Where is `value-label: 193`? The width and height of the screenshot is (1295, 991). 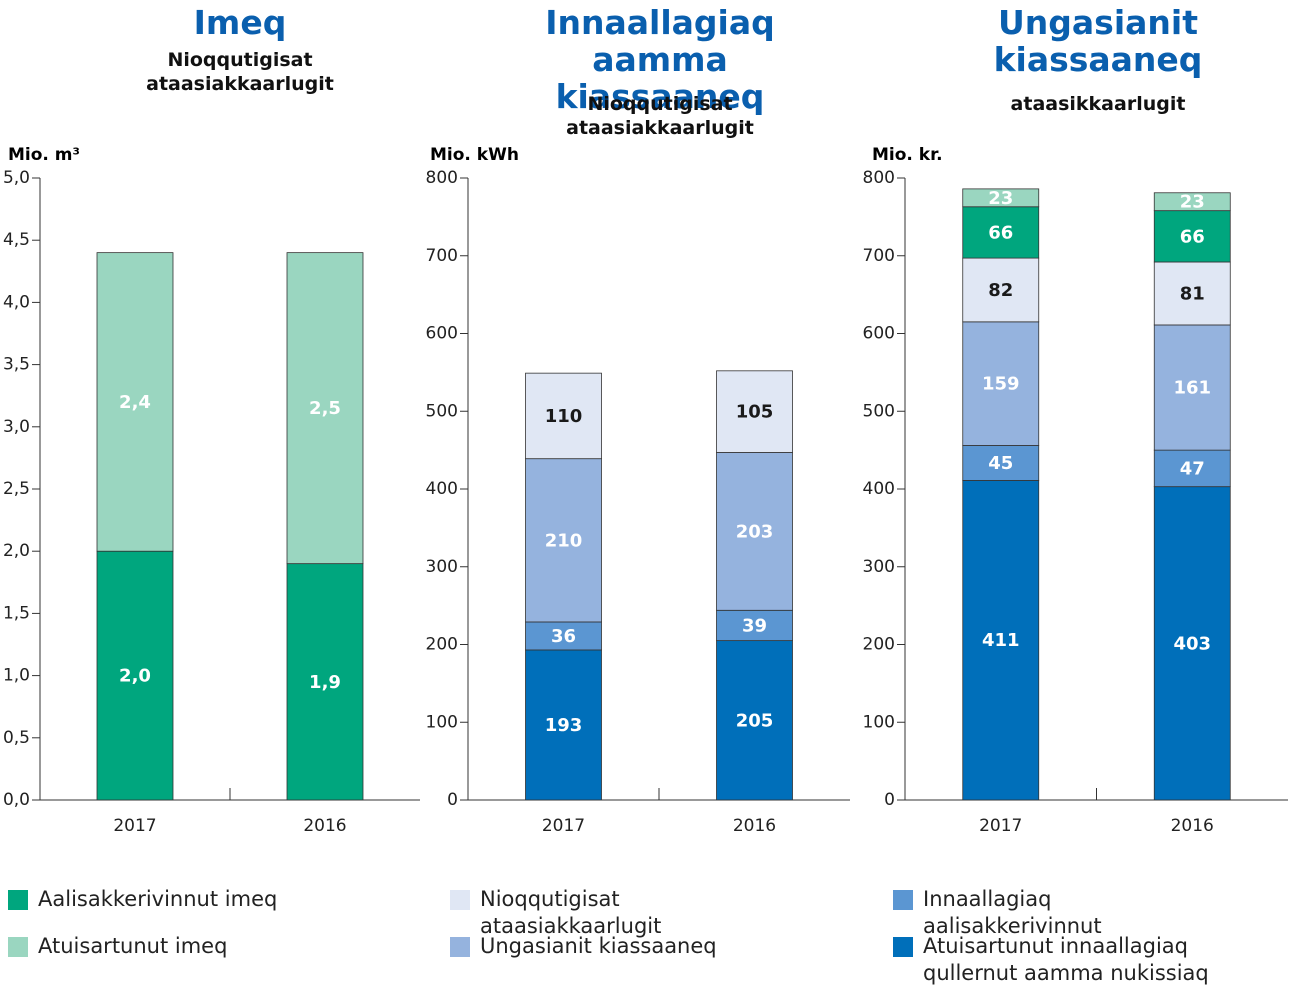 value-label: 193 is located at coordinates (564, 725).